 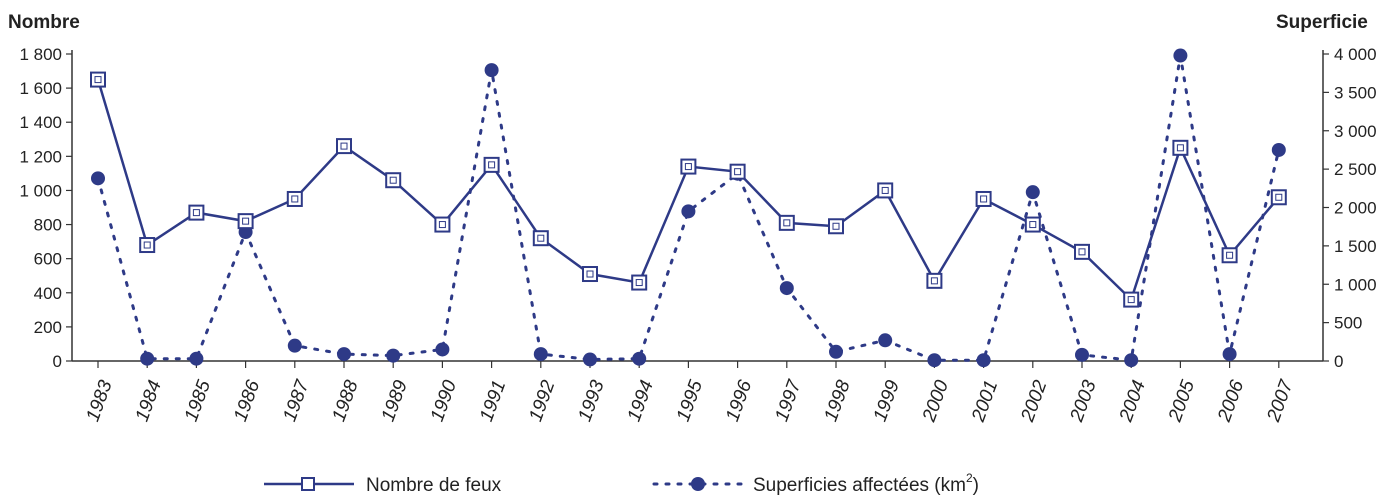 I want to click on x-tick-label: 1990, so click(x=444, y=400).